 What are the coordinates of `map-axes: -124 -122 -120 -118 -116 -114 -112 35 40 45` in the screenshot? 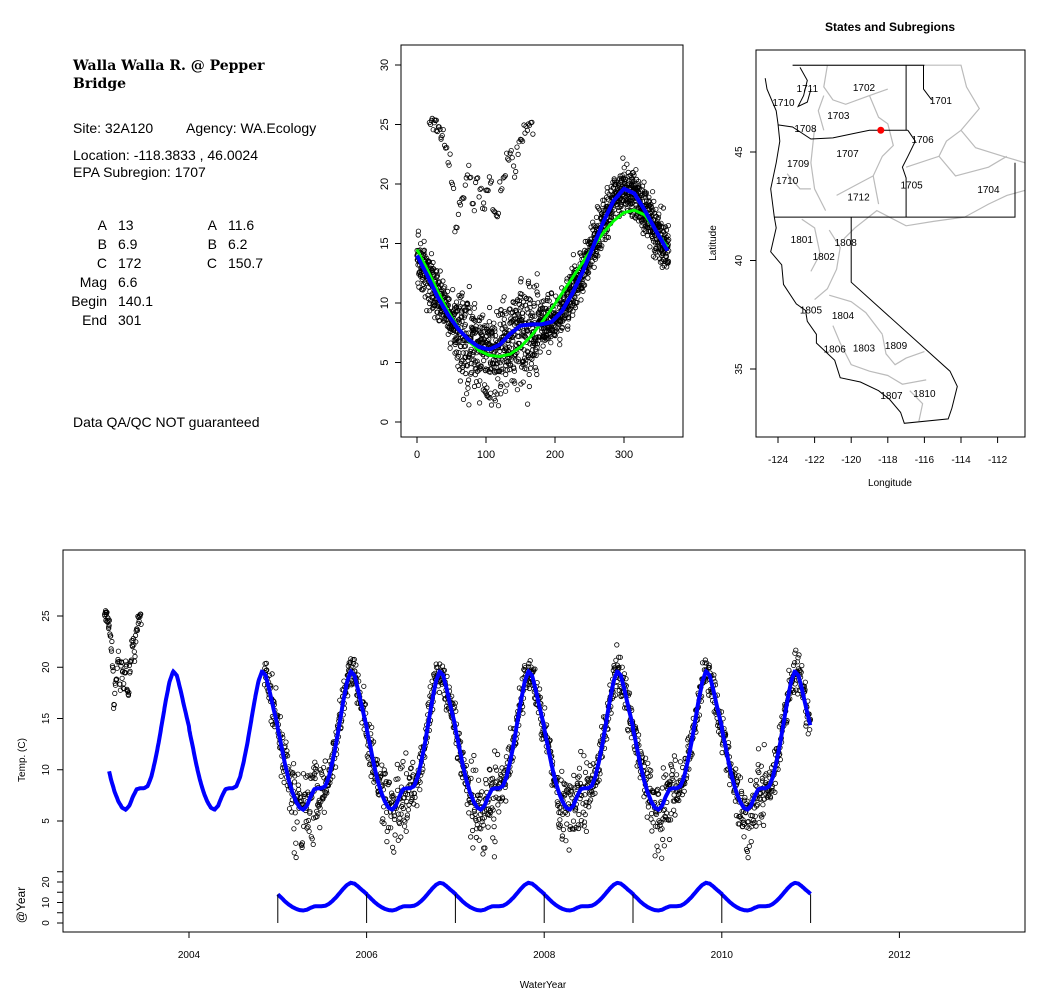 It's located at (871, 306).